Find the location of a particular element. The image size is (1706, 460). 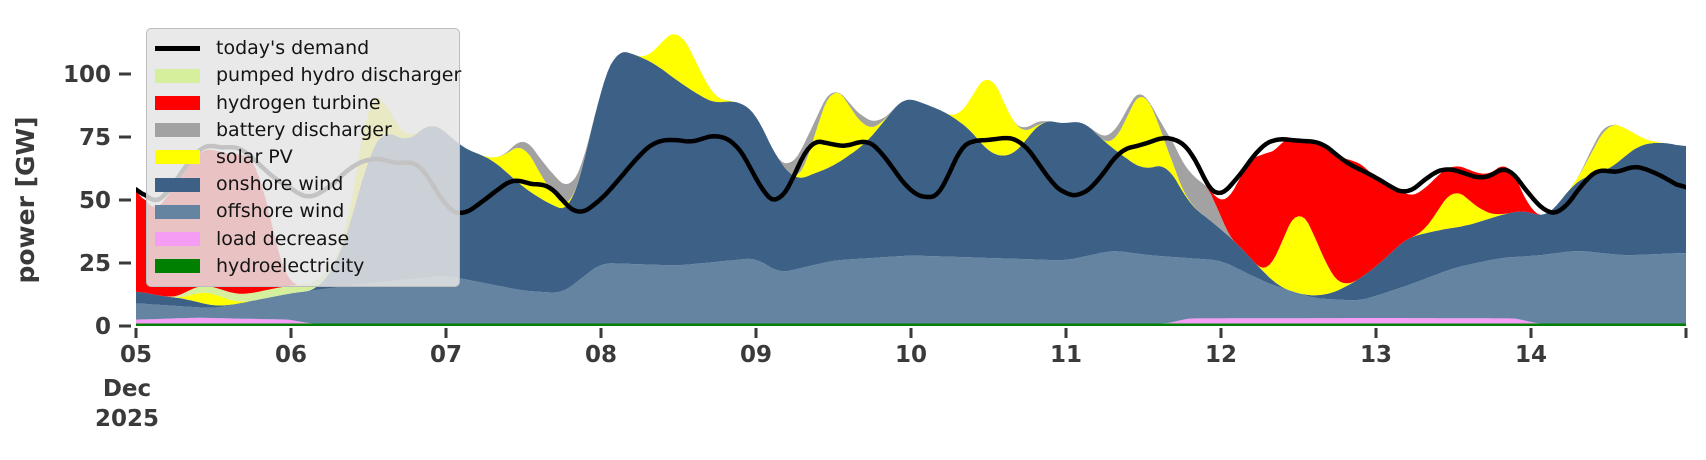

legend-item-load-decrease: load decrease is located at coordinates (303, 239).